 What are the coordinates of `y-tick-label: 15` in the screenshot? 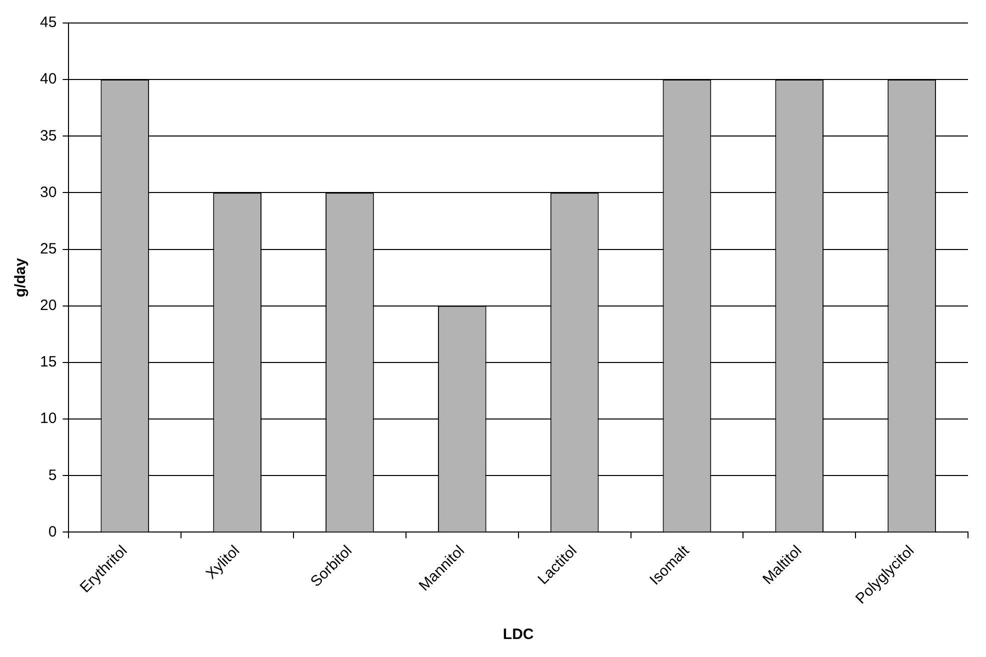 It's located at (48, 362).